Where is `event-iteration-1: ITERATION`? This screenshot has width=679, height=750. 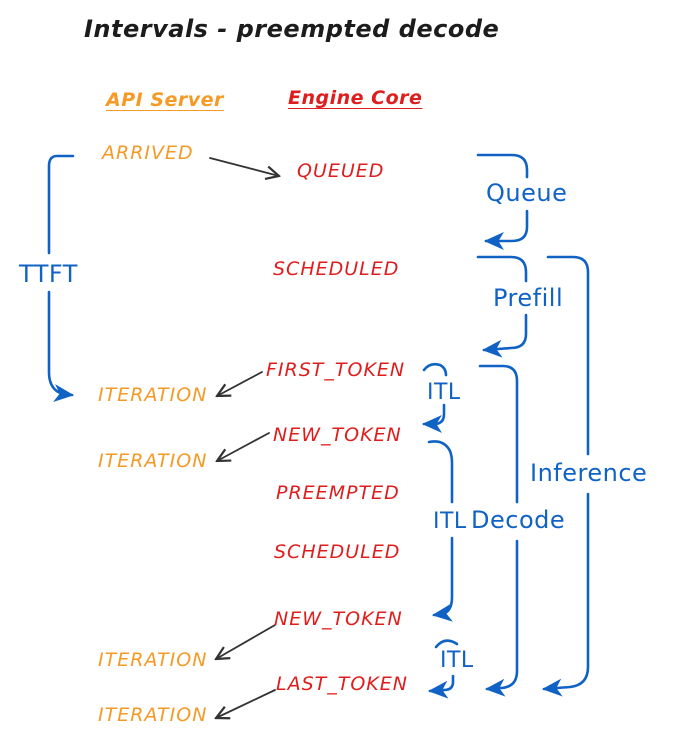 event-iteration-1: ITERATION is located at coordinates (153, 395).